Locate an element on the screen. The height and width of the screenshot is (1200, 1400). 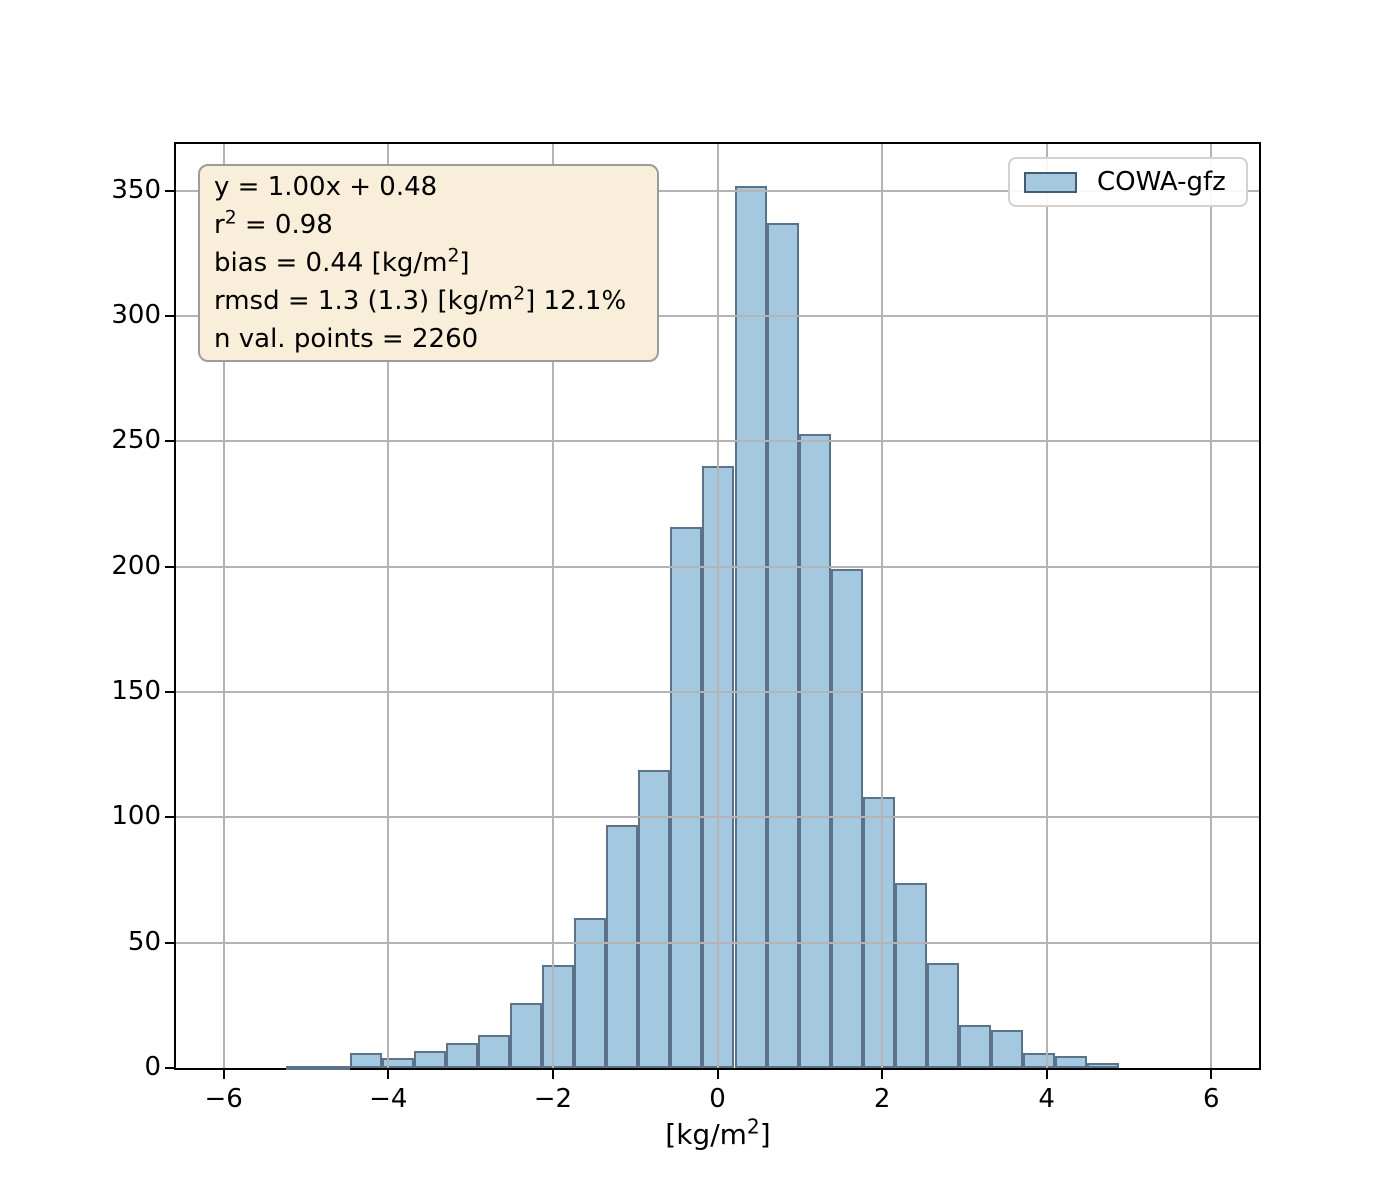
legend: COWA-gfz is located at coordinates (1128, 182).